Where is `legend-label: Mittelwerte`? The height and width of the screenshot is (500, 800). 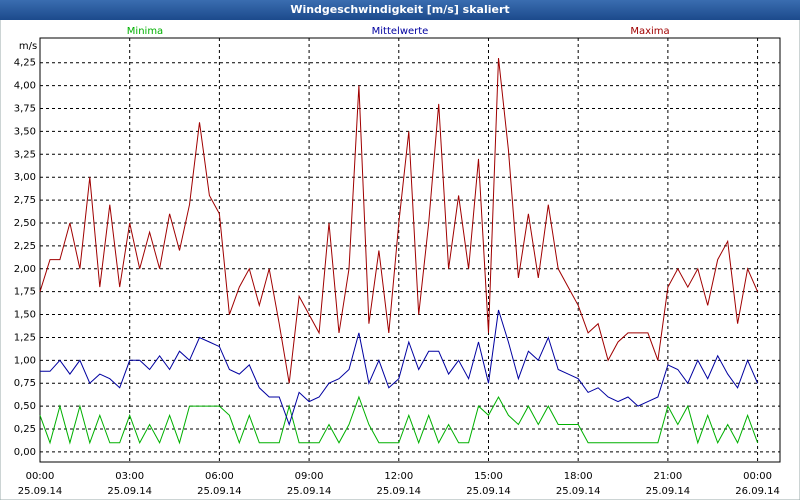
legend-label: Mittelwerte is located at coordinates (400, 31).